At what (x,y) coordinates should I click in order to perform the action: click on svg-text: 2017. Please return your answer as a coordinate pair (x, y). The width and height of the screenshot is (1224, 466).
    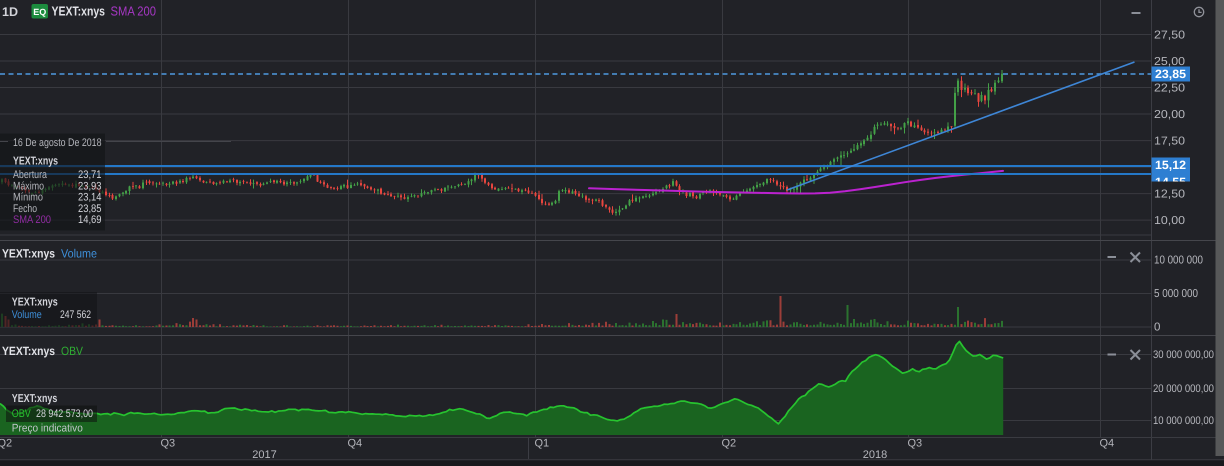
    Looking at the image, I should click on (264, 455).